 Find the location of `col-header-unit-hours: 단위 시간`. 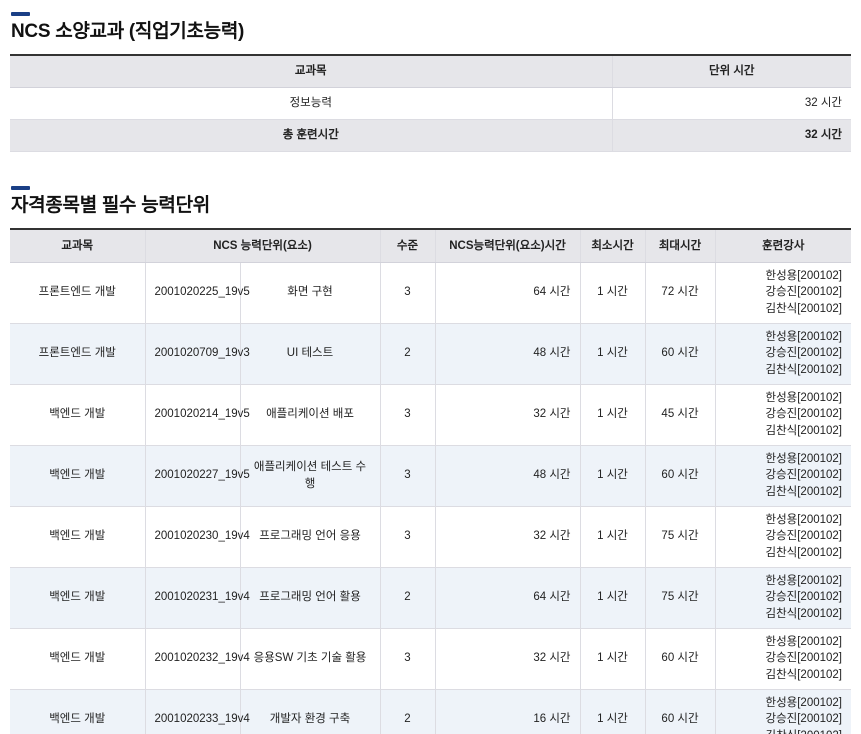

col-header-unit-hours: 단위 시간 is located at coordinates (731, 71).